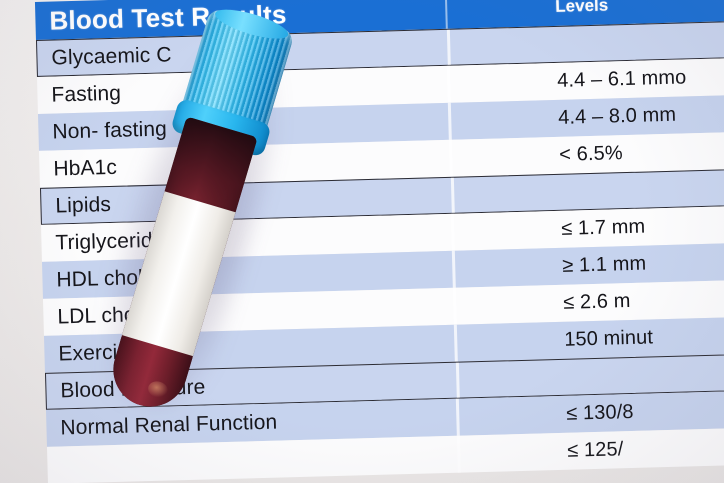 This screenshot has width=724, height=483. I want to click on row-value: ≤ 130/8, so click(599, 412).